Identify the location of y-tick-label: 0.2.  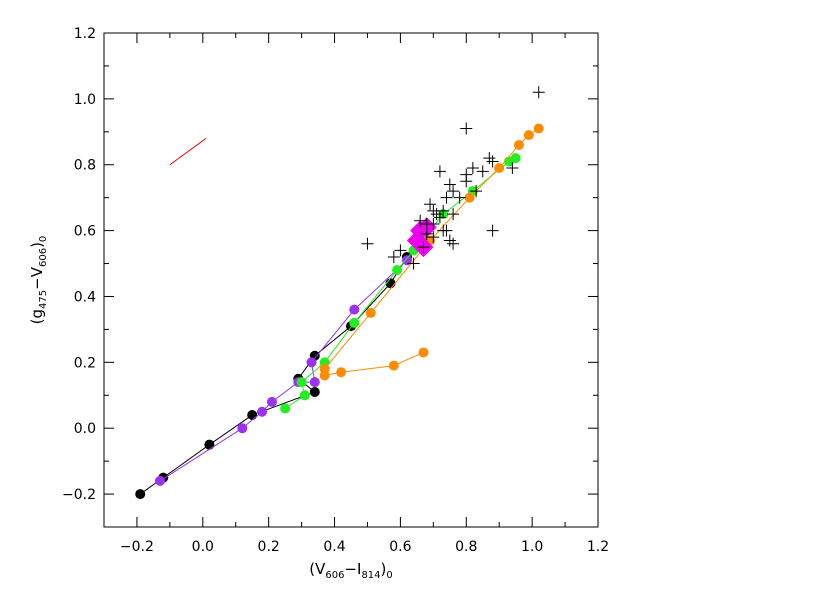
(85, 363).